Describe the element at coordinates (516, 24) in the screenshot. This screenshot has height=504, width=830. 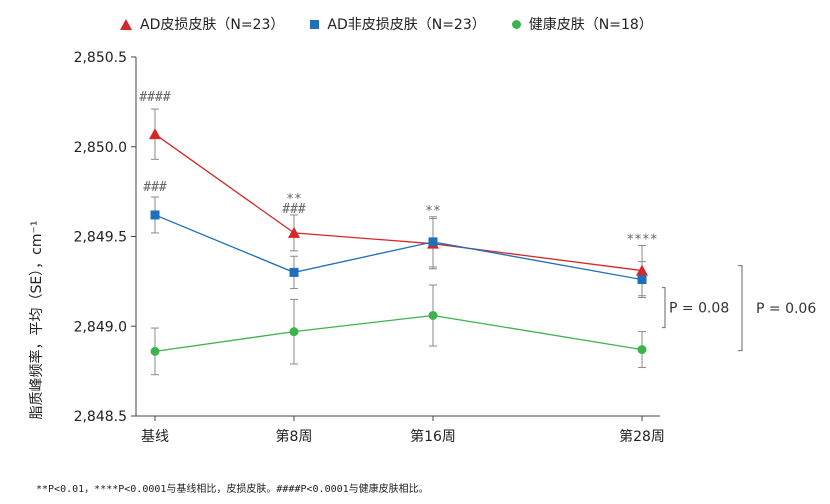
I see `circle-marker-icon` at that location.